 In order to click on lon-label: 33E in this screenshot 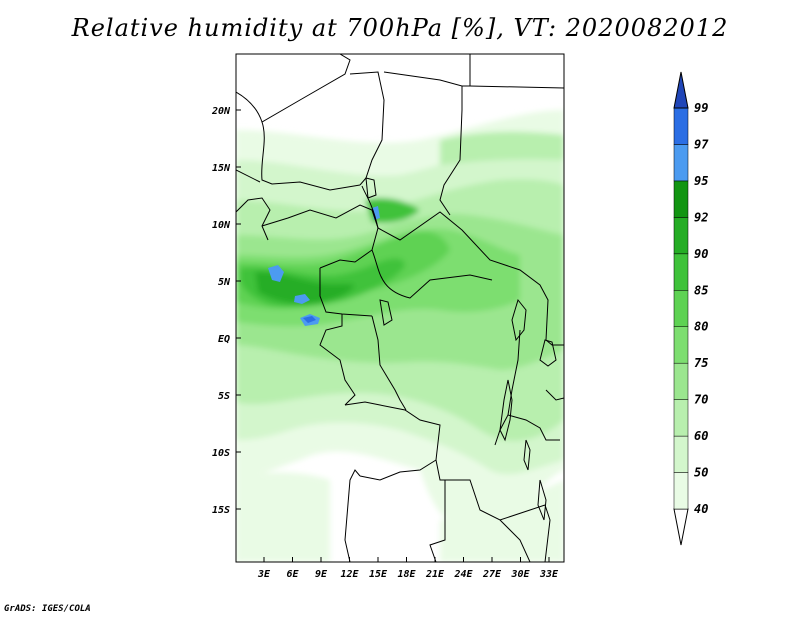, I will do `click(549, 574)`.